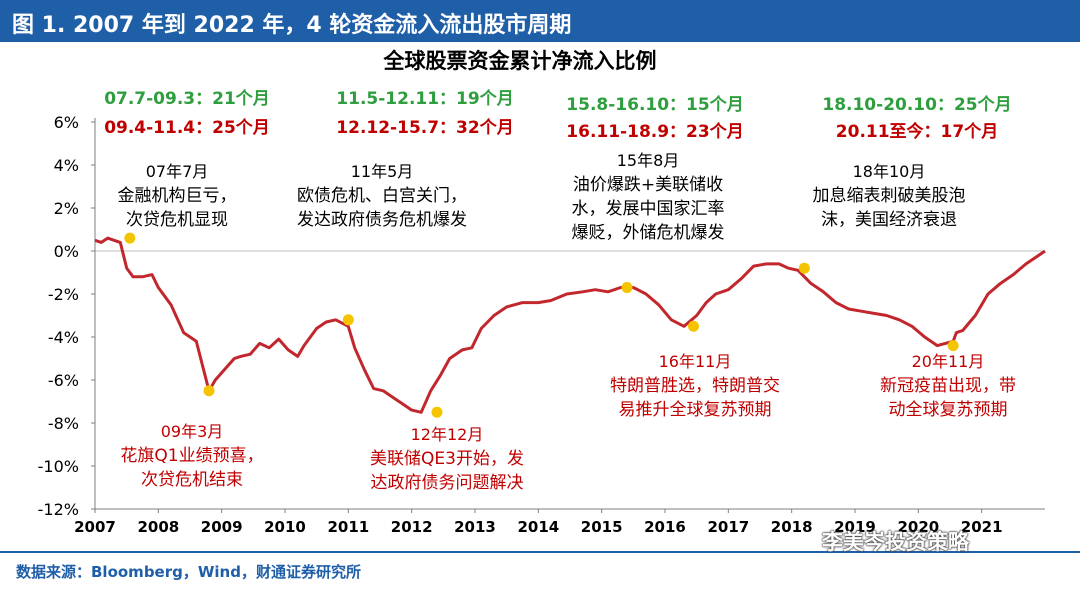  Describe the element at coordinates (695, 410) in the screenshot. I see `recovery-description-line: 易推升全球复苏预期` at that location.